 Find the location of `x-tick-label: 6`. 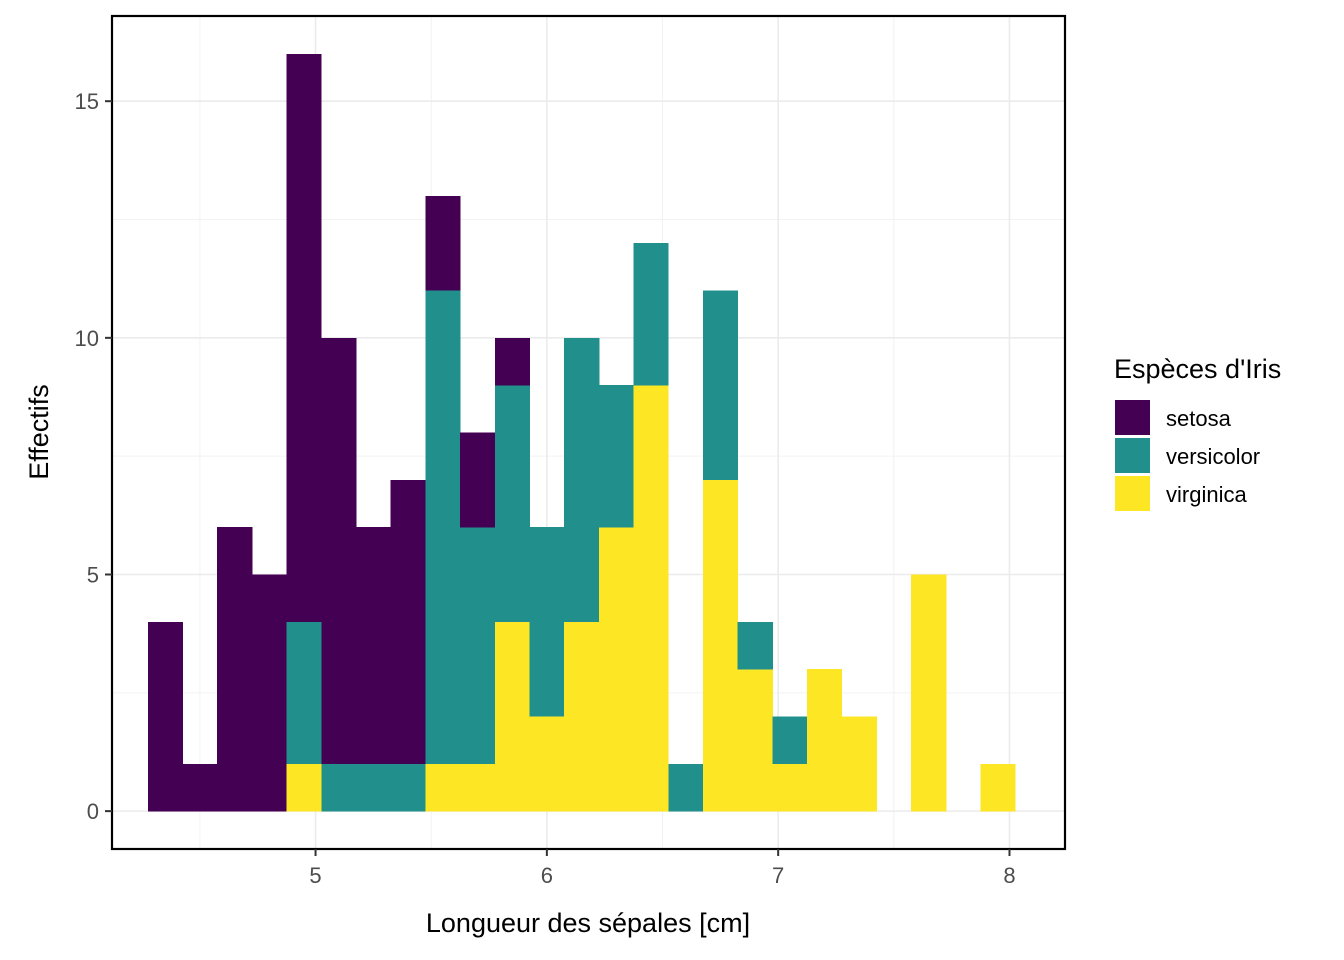

x-tick-label: 6 is located at coordinates (547, 875).